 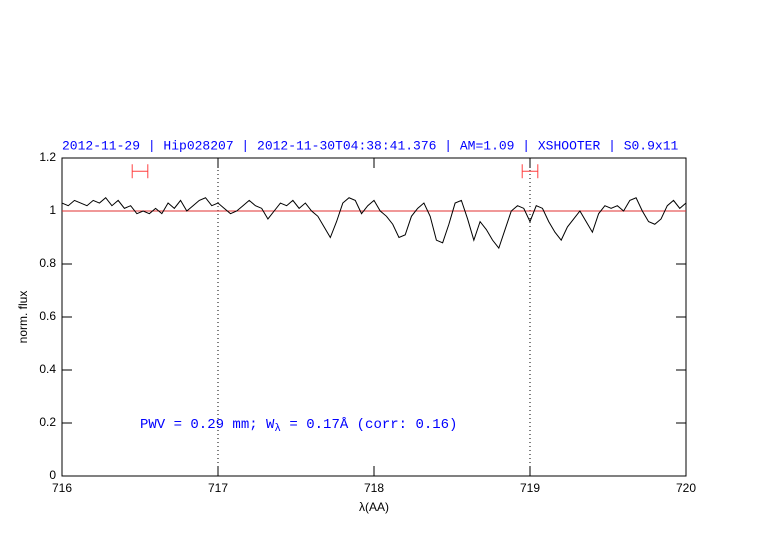 What do you see at coordinates (47, 369) in the screenshot?
I see `y-tick-label: 0.4` at bounding box center [47, 369].